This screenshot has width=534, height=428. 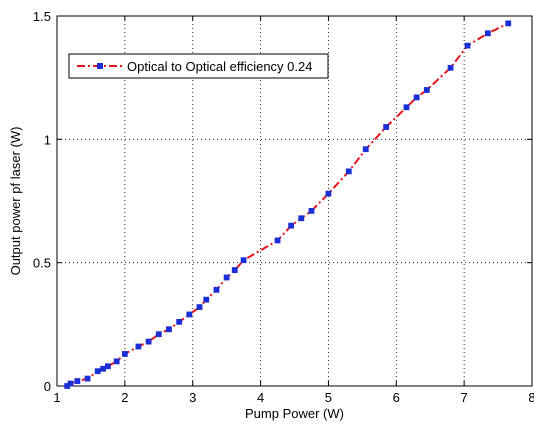 I want to click on x-tick-label: 8, so click(x=531, y=397).